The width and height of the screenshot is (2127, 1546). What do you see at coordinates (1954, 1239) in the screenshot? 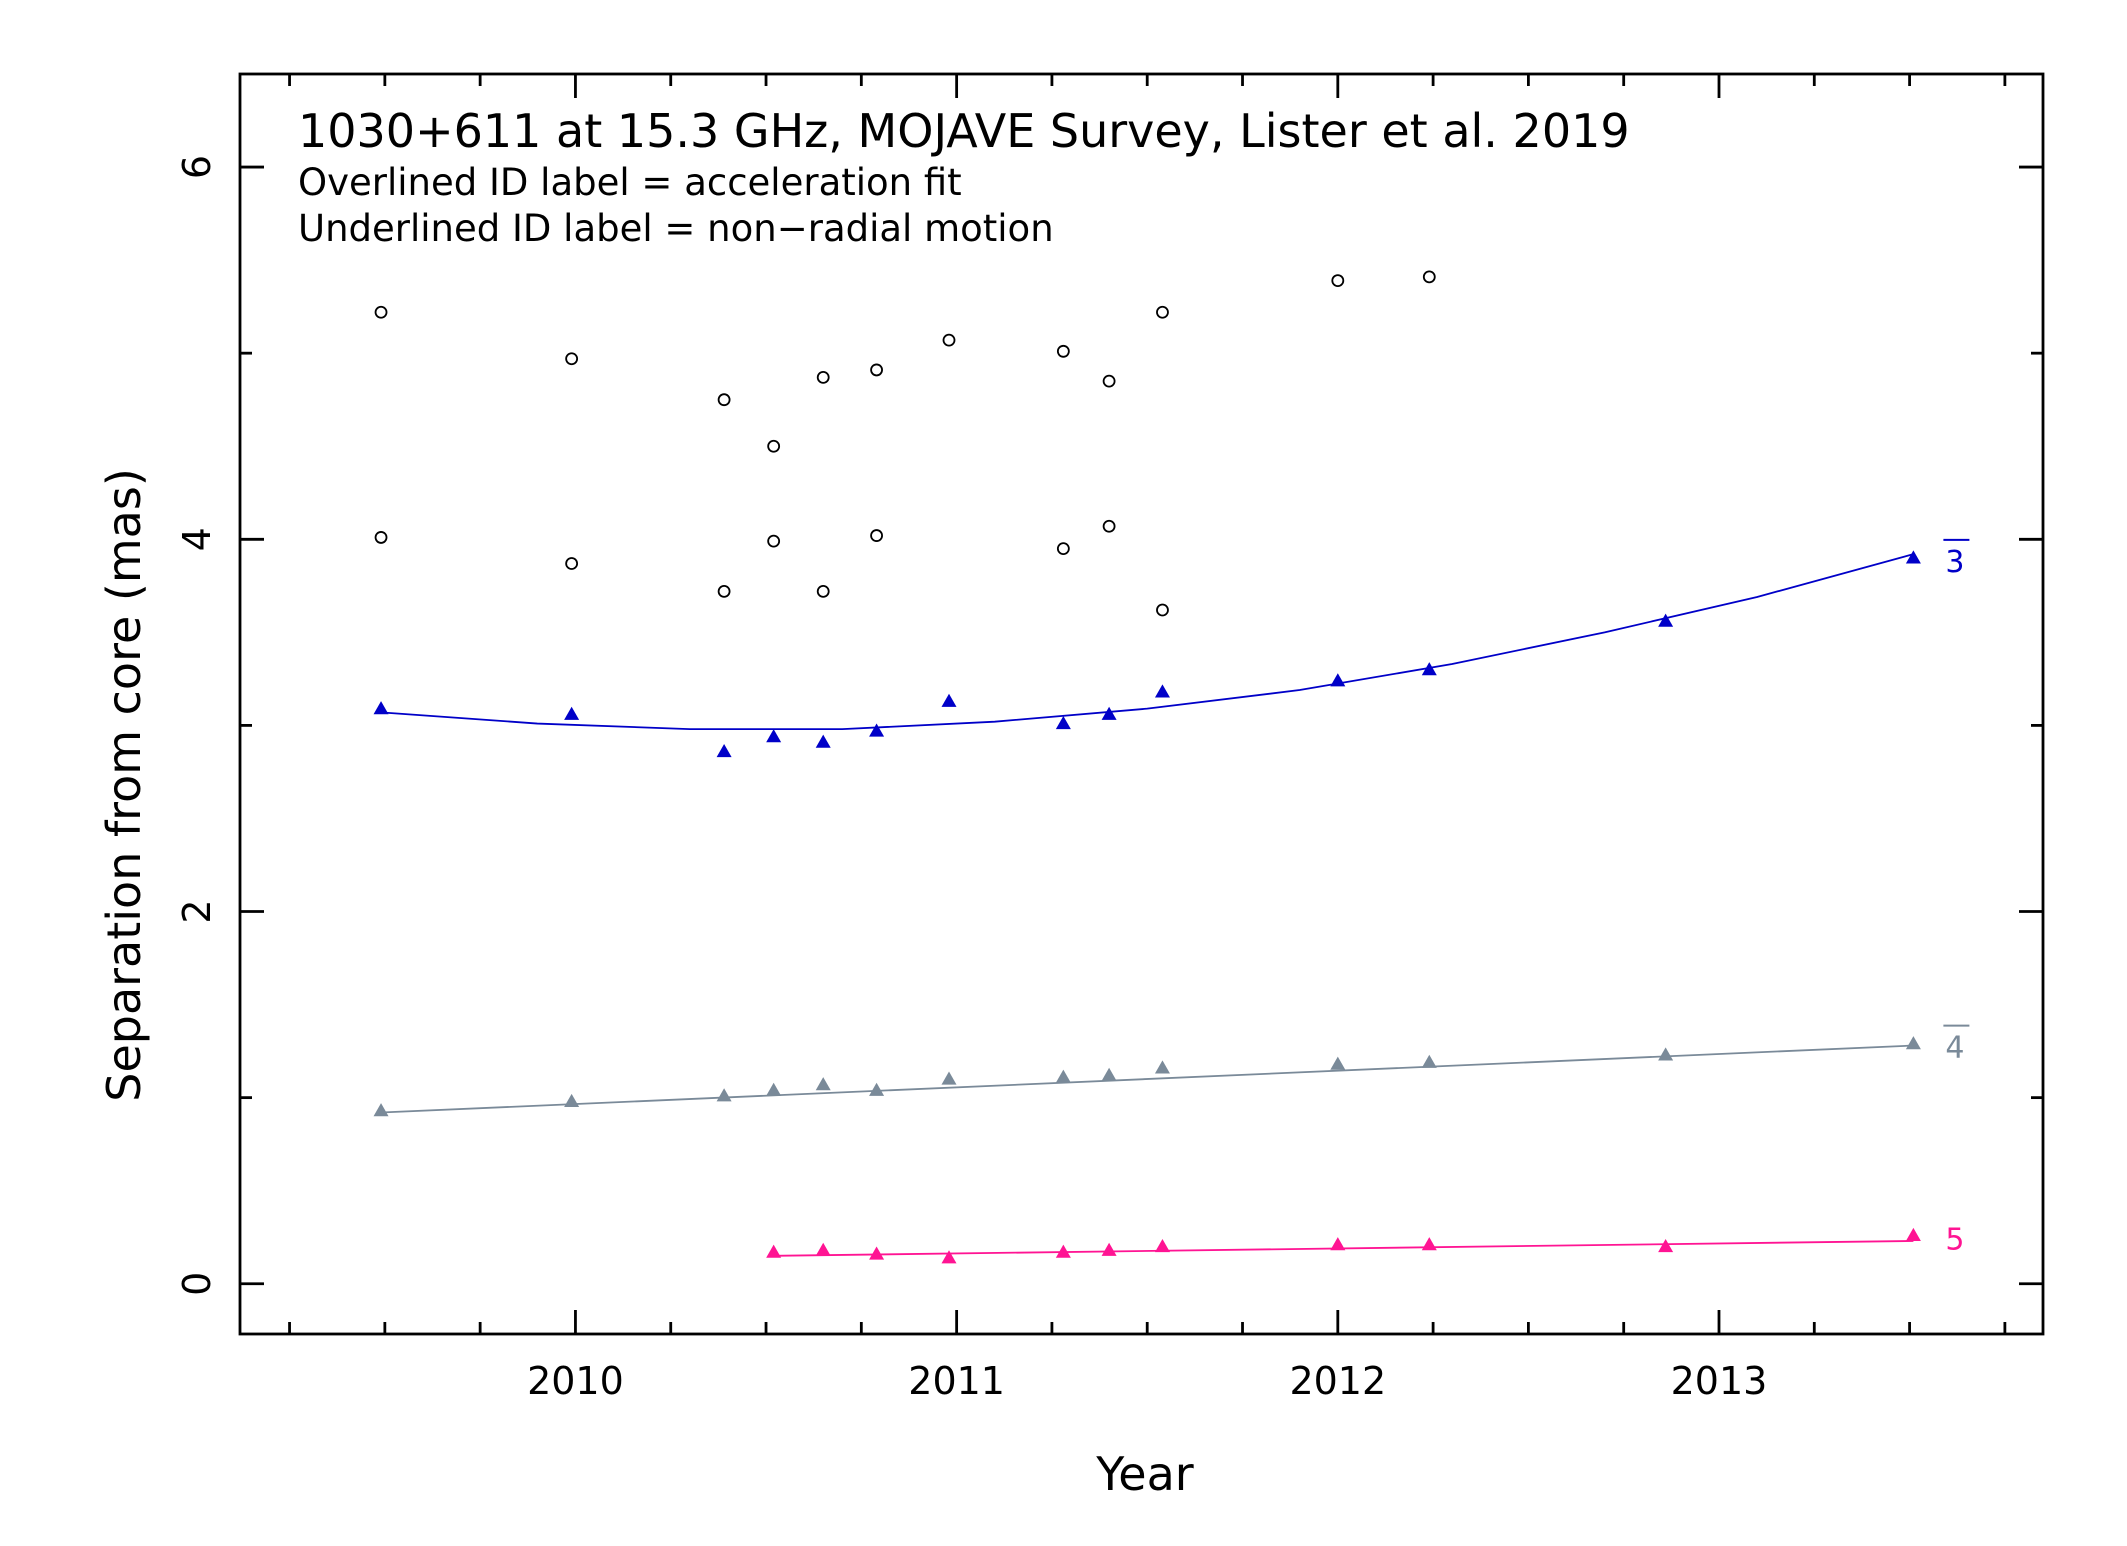
I see `component-5-label: 5` at bounding box center [1954, 1239].